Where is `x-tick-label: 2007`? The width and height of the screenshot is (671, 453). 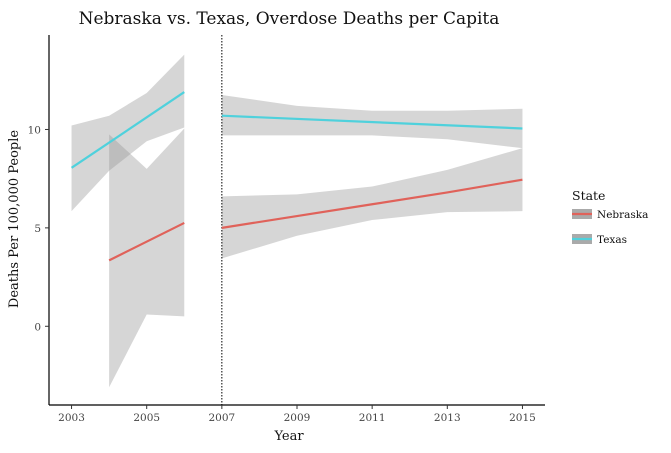
x-tick-label: 2007 is located at coordinates (221, 418).